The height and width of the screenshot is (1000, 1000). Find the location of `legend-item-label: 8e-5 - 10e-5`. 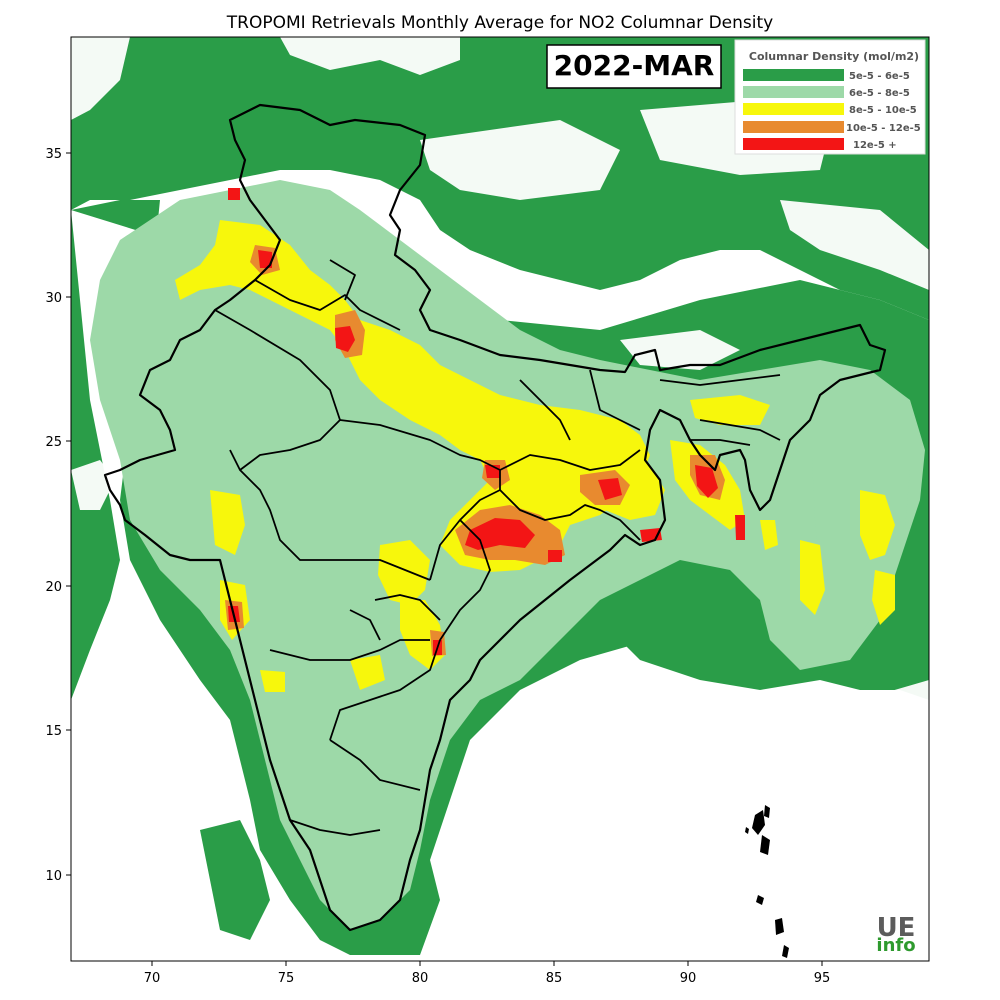

legend-item-label: 8e-5 - 10e-5 is located at coordinates (883, 110).